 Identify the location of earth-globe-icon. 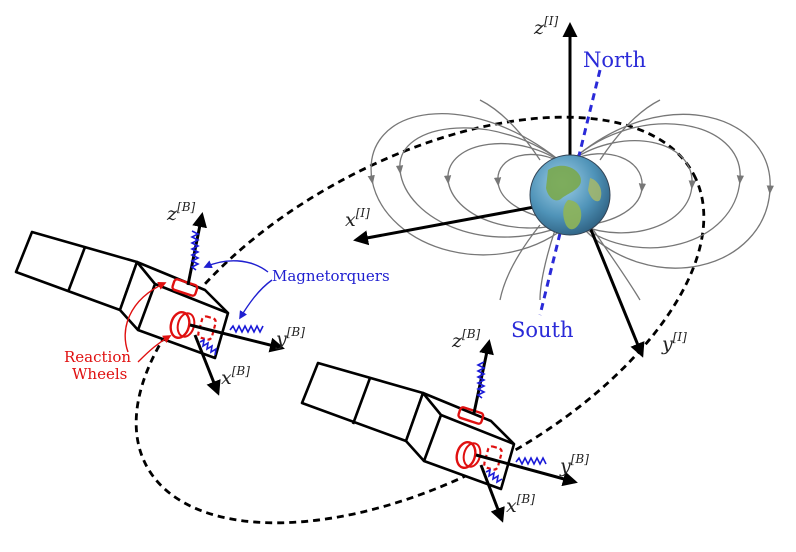
(570, 195).